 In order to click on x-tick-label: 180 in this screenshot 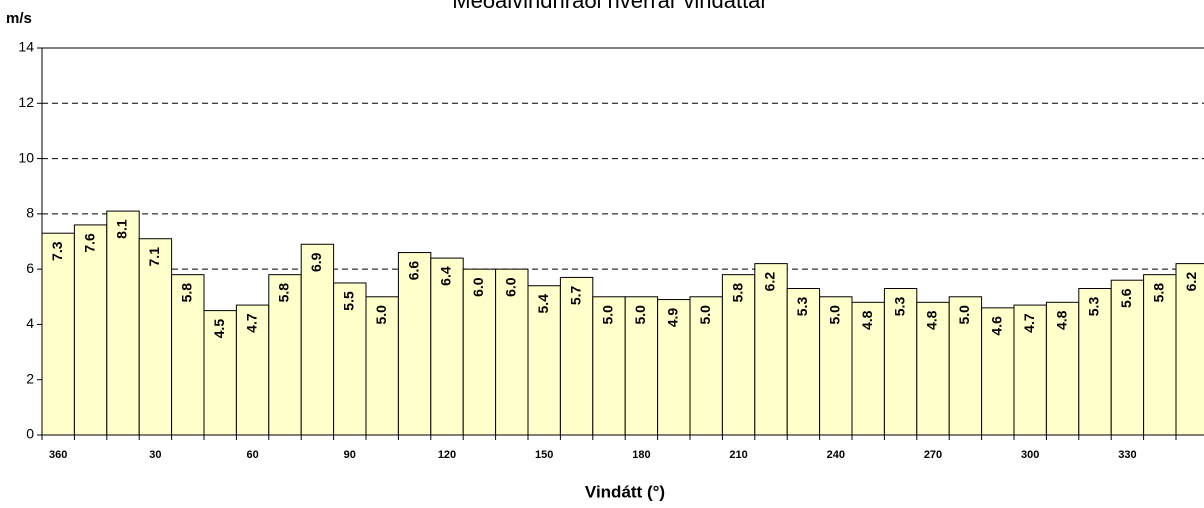, I will do `click(641, 455)`.